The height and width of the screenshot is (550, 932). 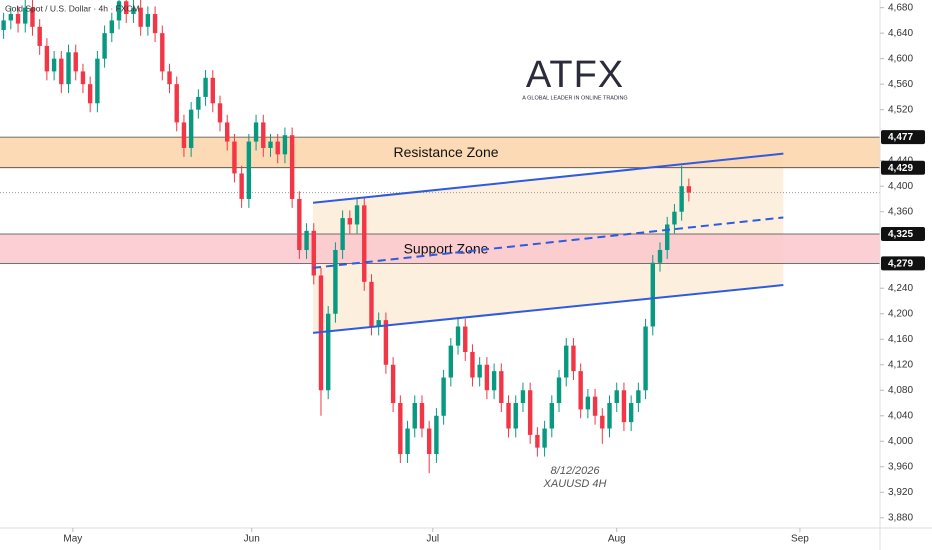 I want to click on y-tick-label: 3,880, so click(x=900, y=517).